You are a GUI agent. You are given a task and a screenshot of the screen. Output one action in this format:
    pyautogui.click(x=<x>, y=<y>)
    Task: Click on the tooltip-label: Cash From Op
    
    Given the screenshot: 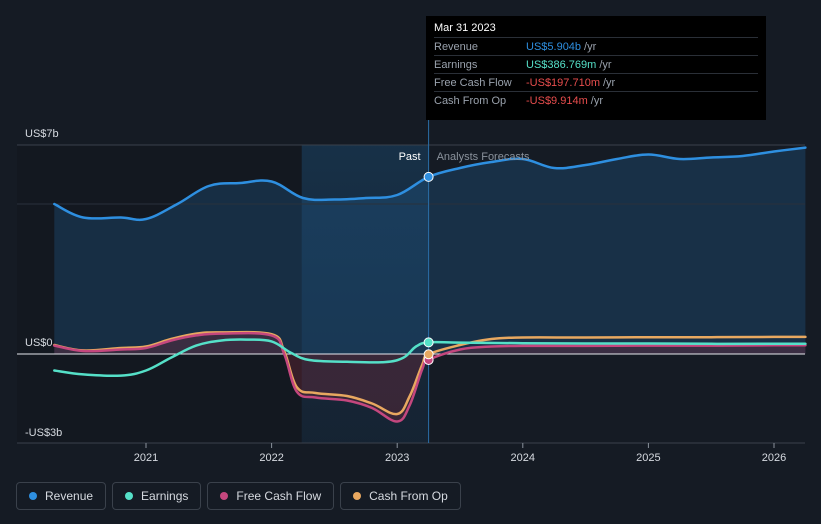 What is the action you would take?
    pyautogui.click(x=470, y=100)
    